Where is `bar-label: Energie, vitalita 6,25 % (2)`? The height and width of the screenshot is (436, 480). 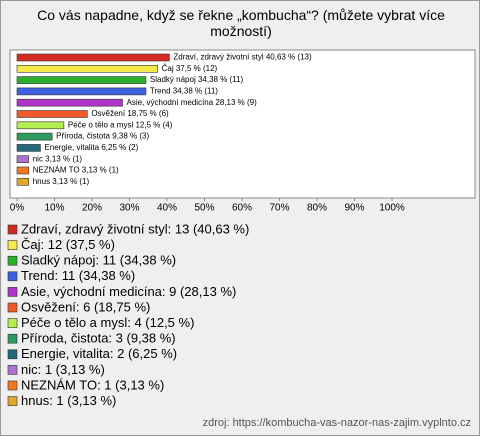
bar-label: Energie, vitalita 6,25 % (2) is located at coordinates (91, 147).